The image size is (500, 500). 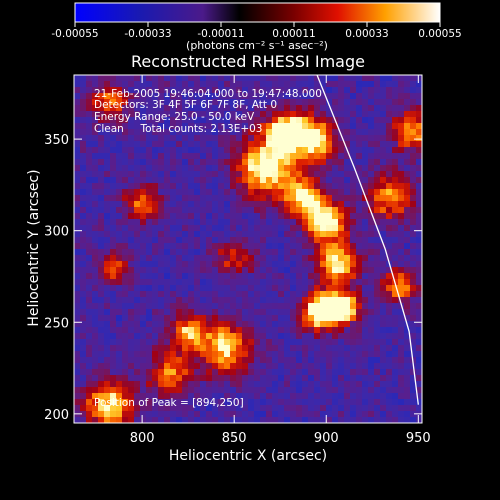 What do you see at coordinates (56, 415) in the screenshot?
I see `y-tick-label: 200` at bounding box center [56, 415].